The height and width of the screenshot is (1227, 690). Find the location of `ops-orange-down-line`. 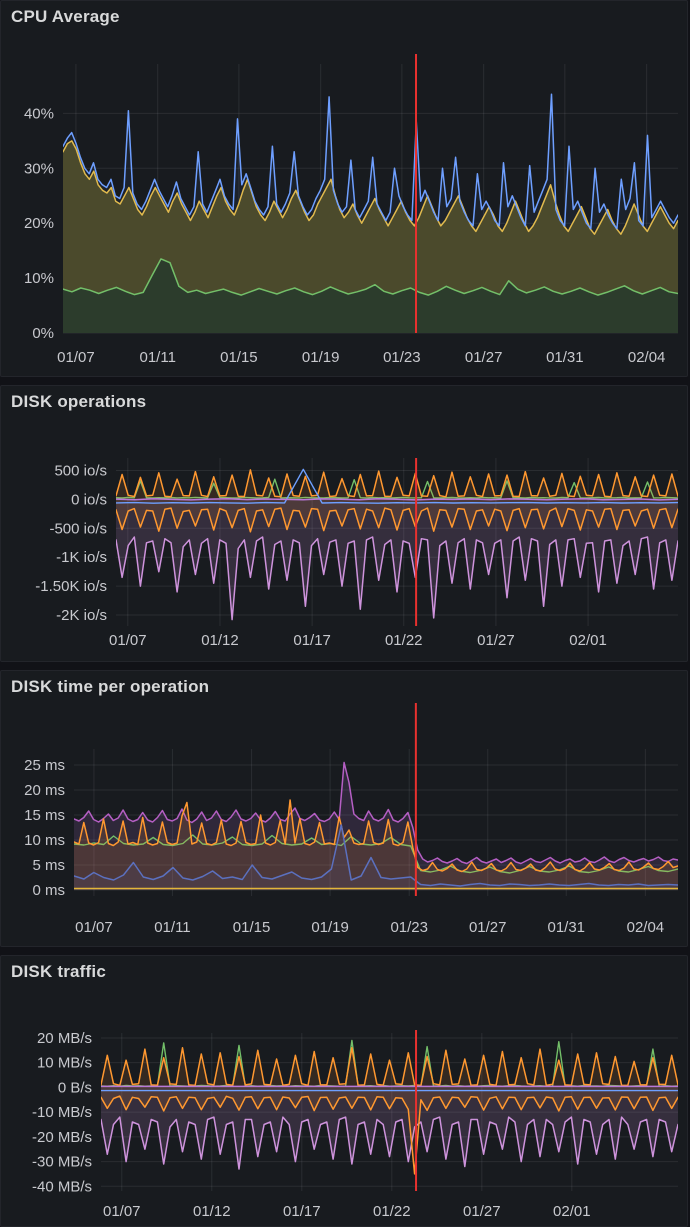

ops-orange-down-line is located at coordinates (397, 520).